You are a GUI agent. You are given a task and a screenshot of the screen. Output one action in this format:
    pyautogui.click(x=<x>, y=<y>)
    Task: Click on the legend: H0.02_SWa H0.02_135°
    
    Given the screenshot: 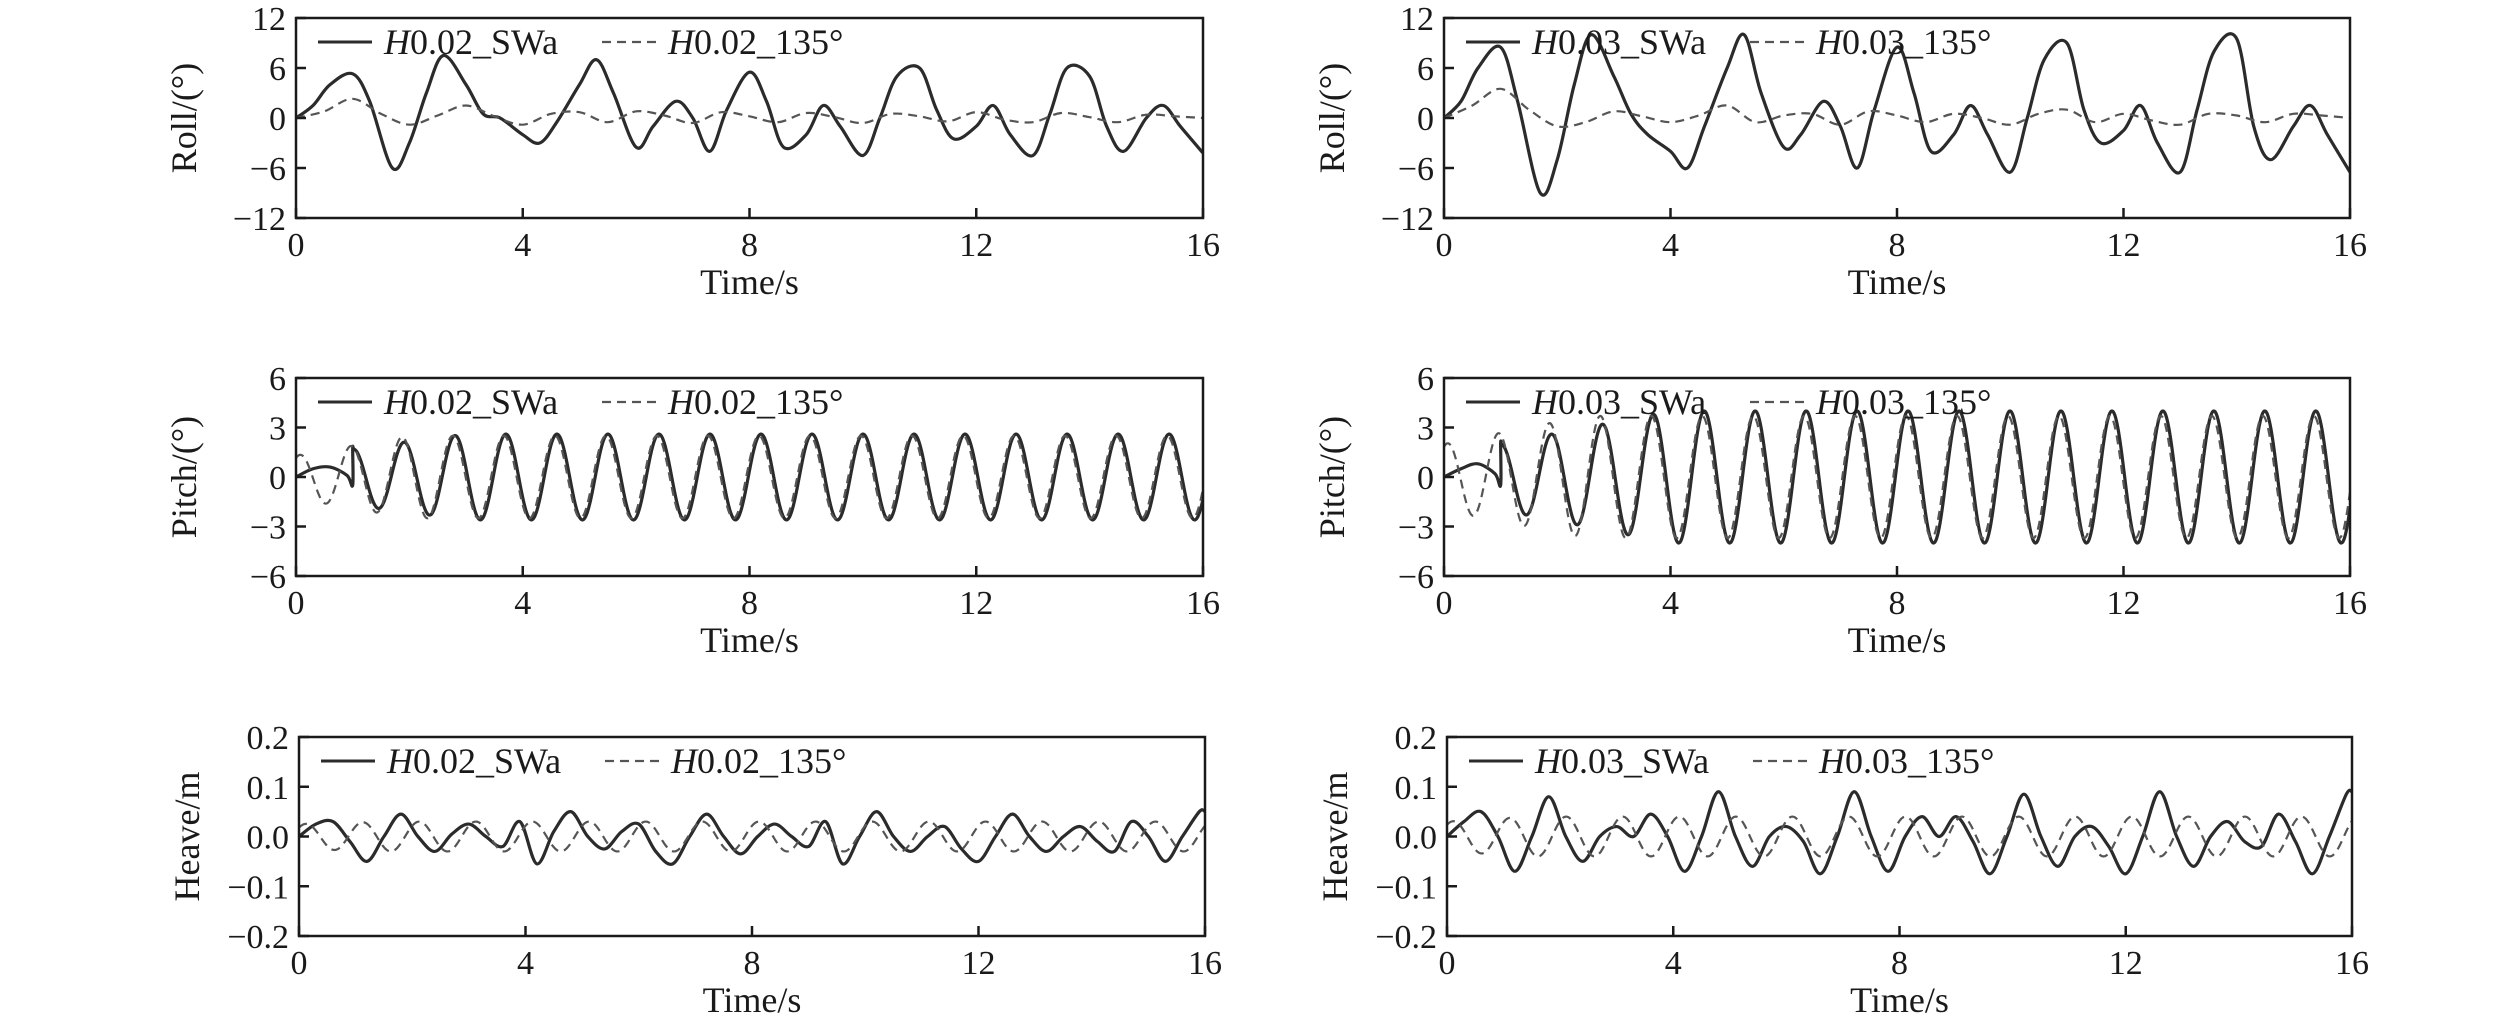 What is the action you would take?
    pyautogui.click(x=580, y=402)
    